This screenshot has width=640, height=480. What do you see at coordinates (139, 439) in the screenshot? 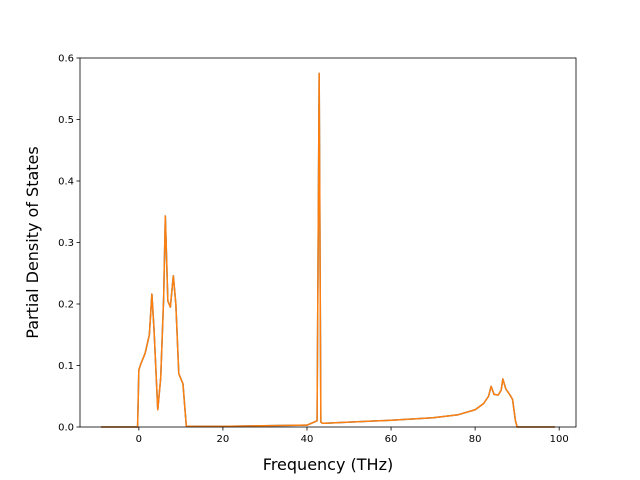
I see `x-tick-label: 0` at bounding box center [139, 439].